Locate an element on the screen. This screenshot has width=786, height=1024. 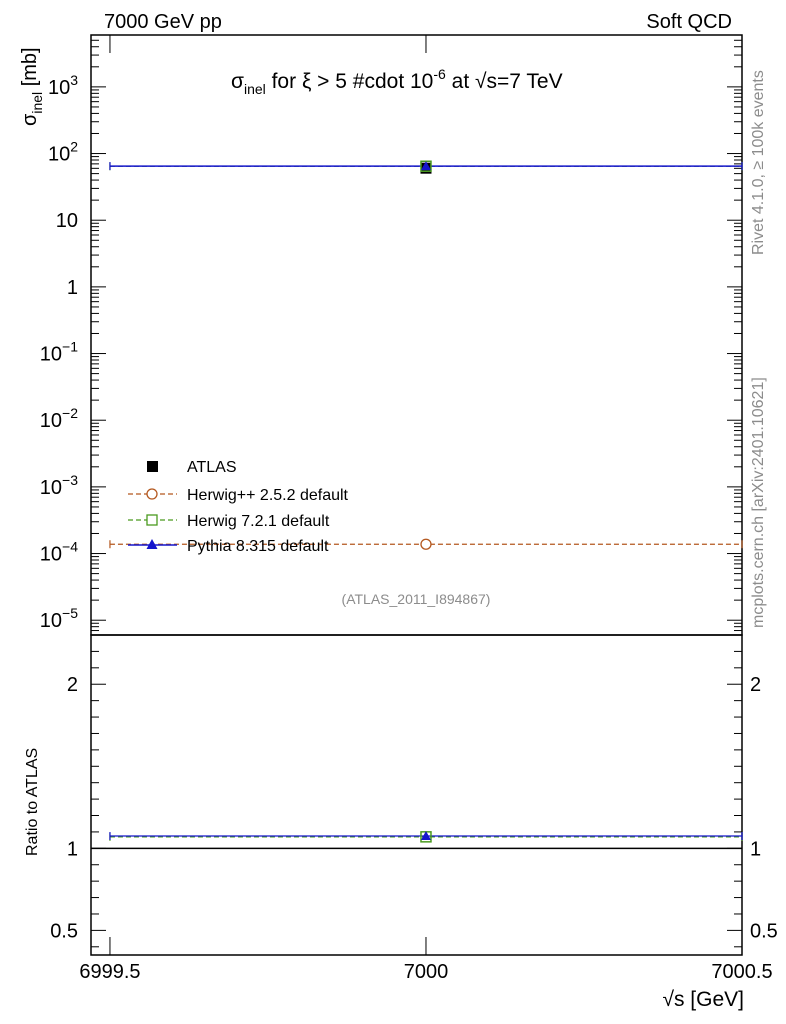
ratio-y-tick-label-right: 2 is located at coordinates (755, 685).